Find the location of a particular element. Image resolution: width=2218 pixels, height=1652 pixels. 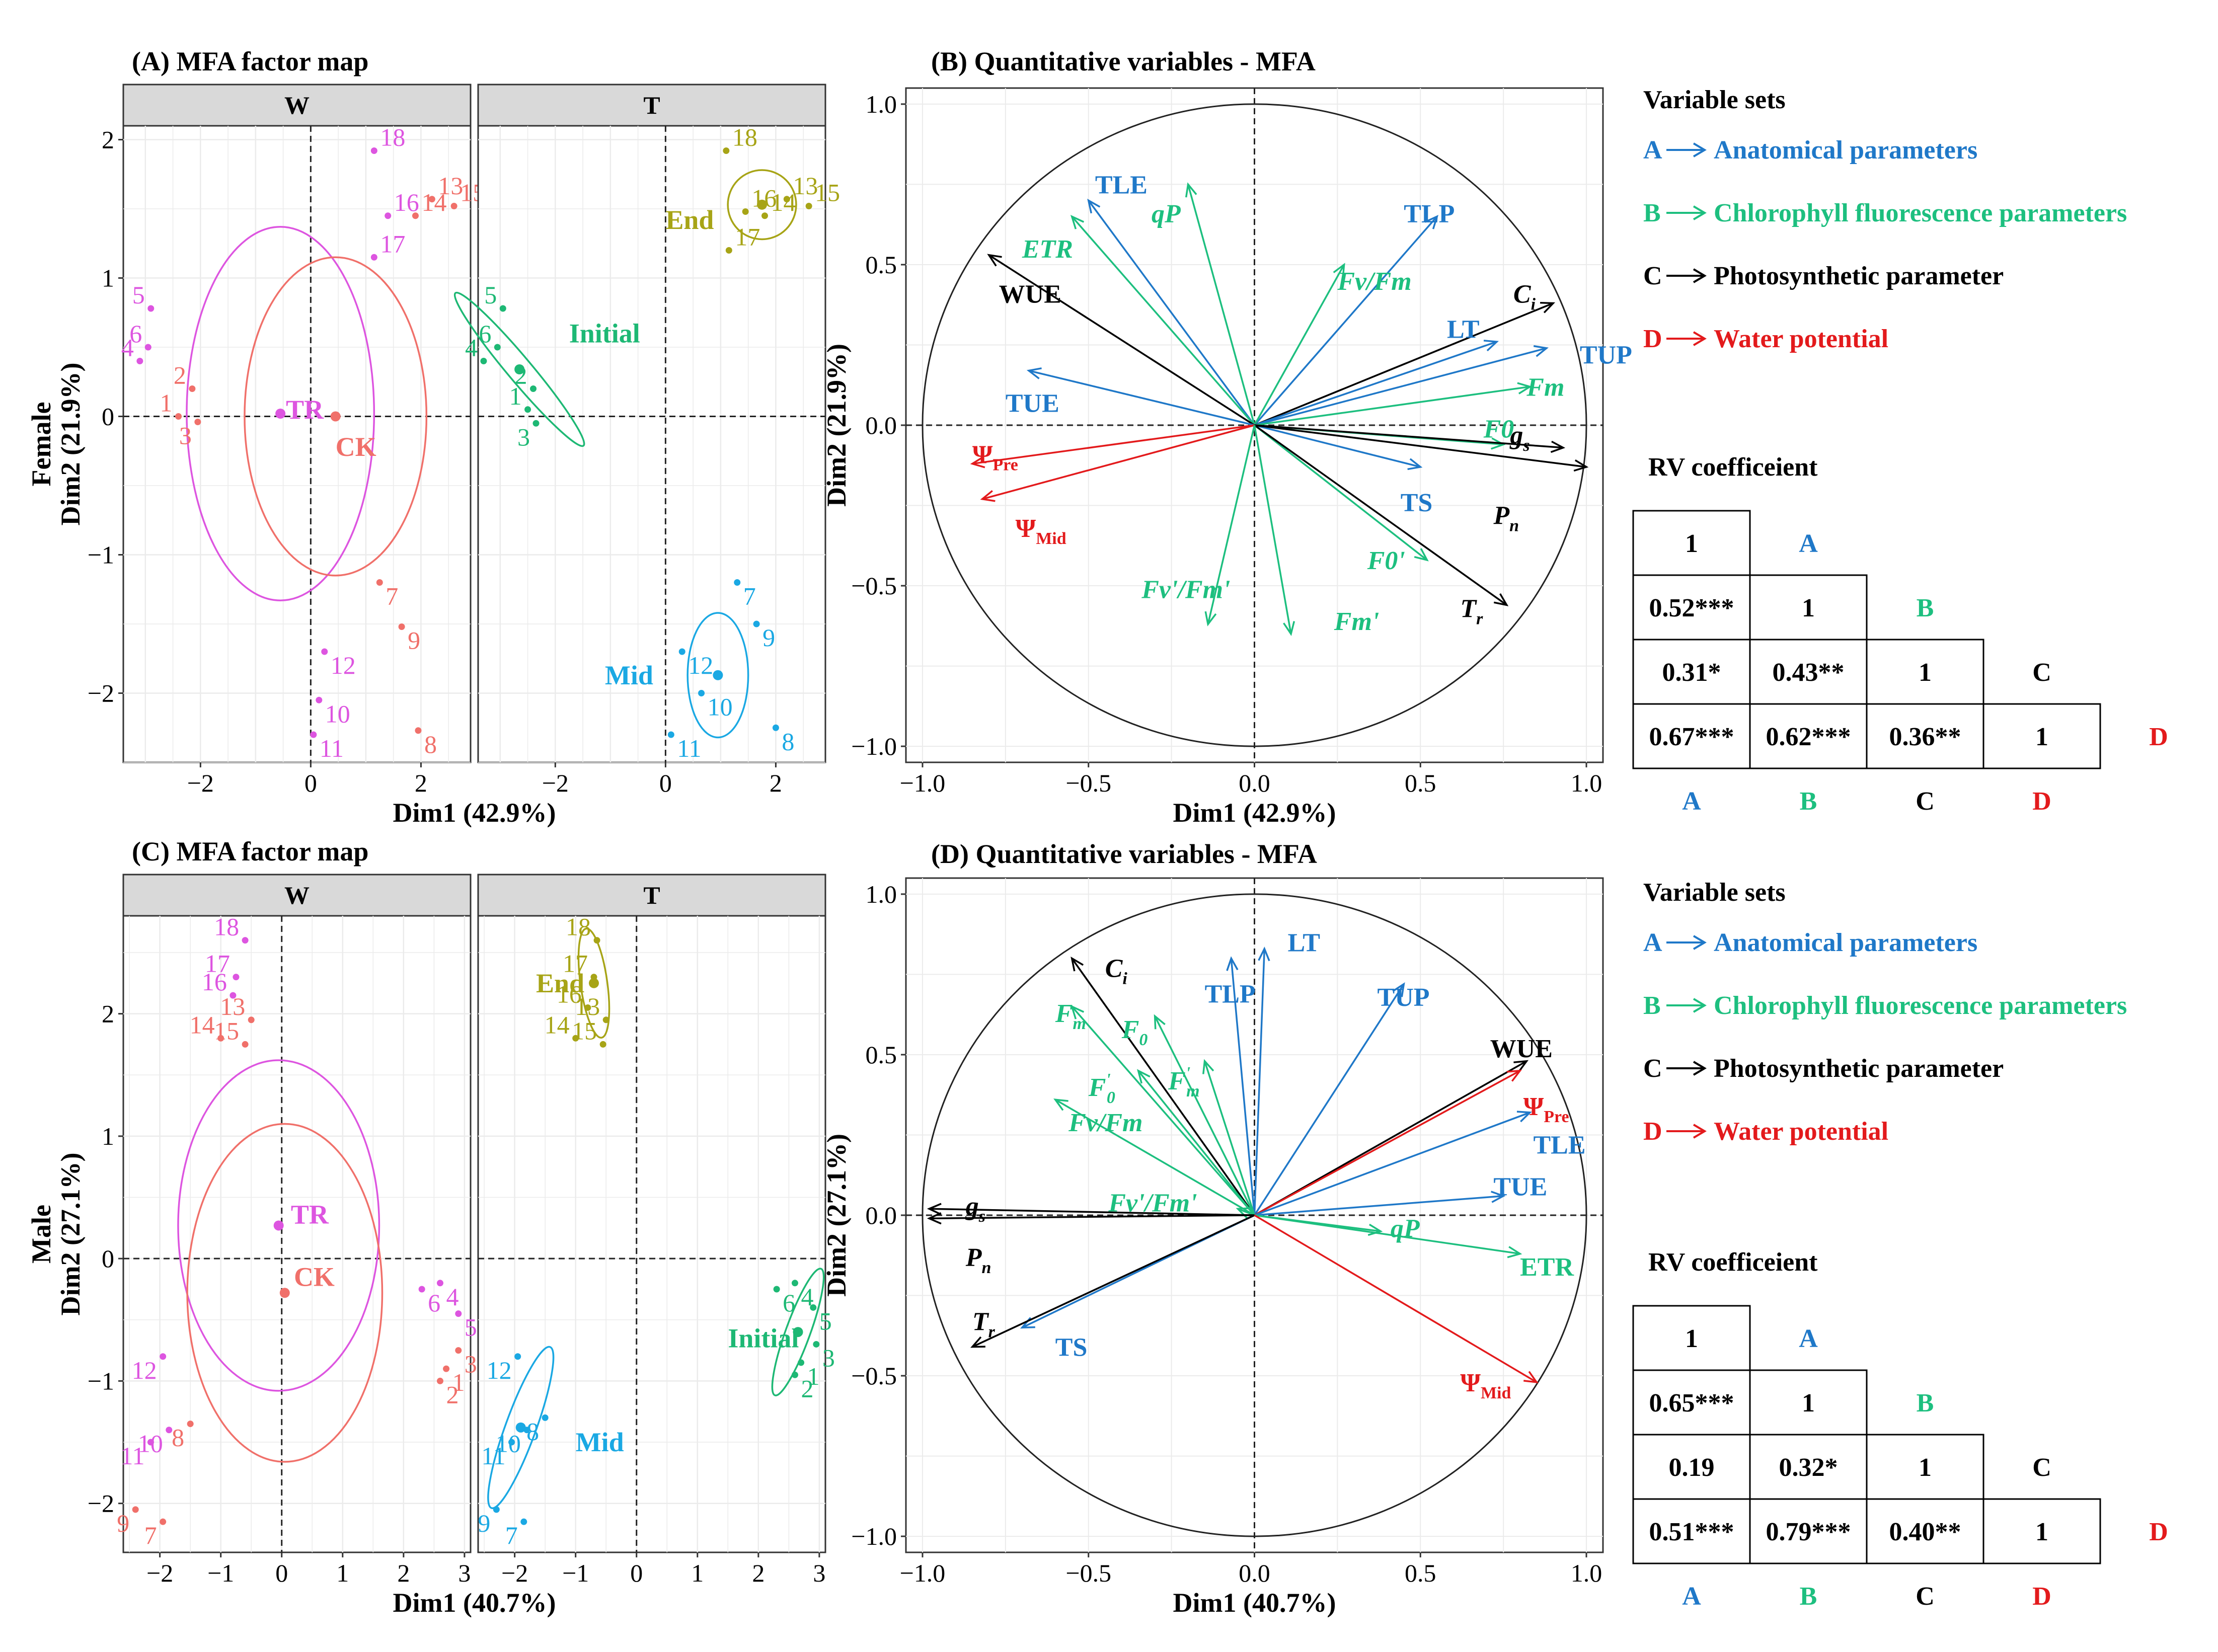

point-label: 18 is located at coordinates (392, 137).